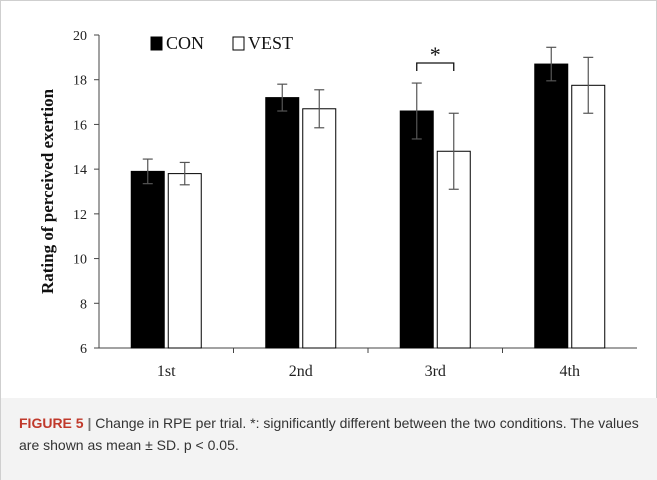 The height and width of the screenshot is (480, 657). I want to click on x-tick-label-3rd: 3rd, so click(435, 371).